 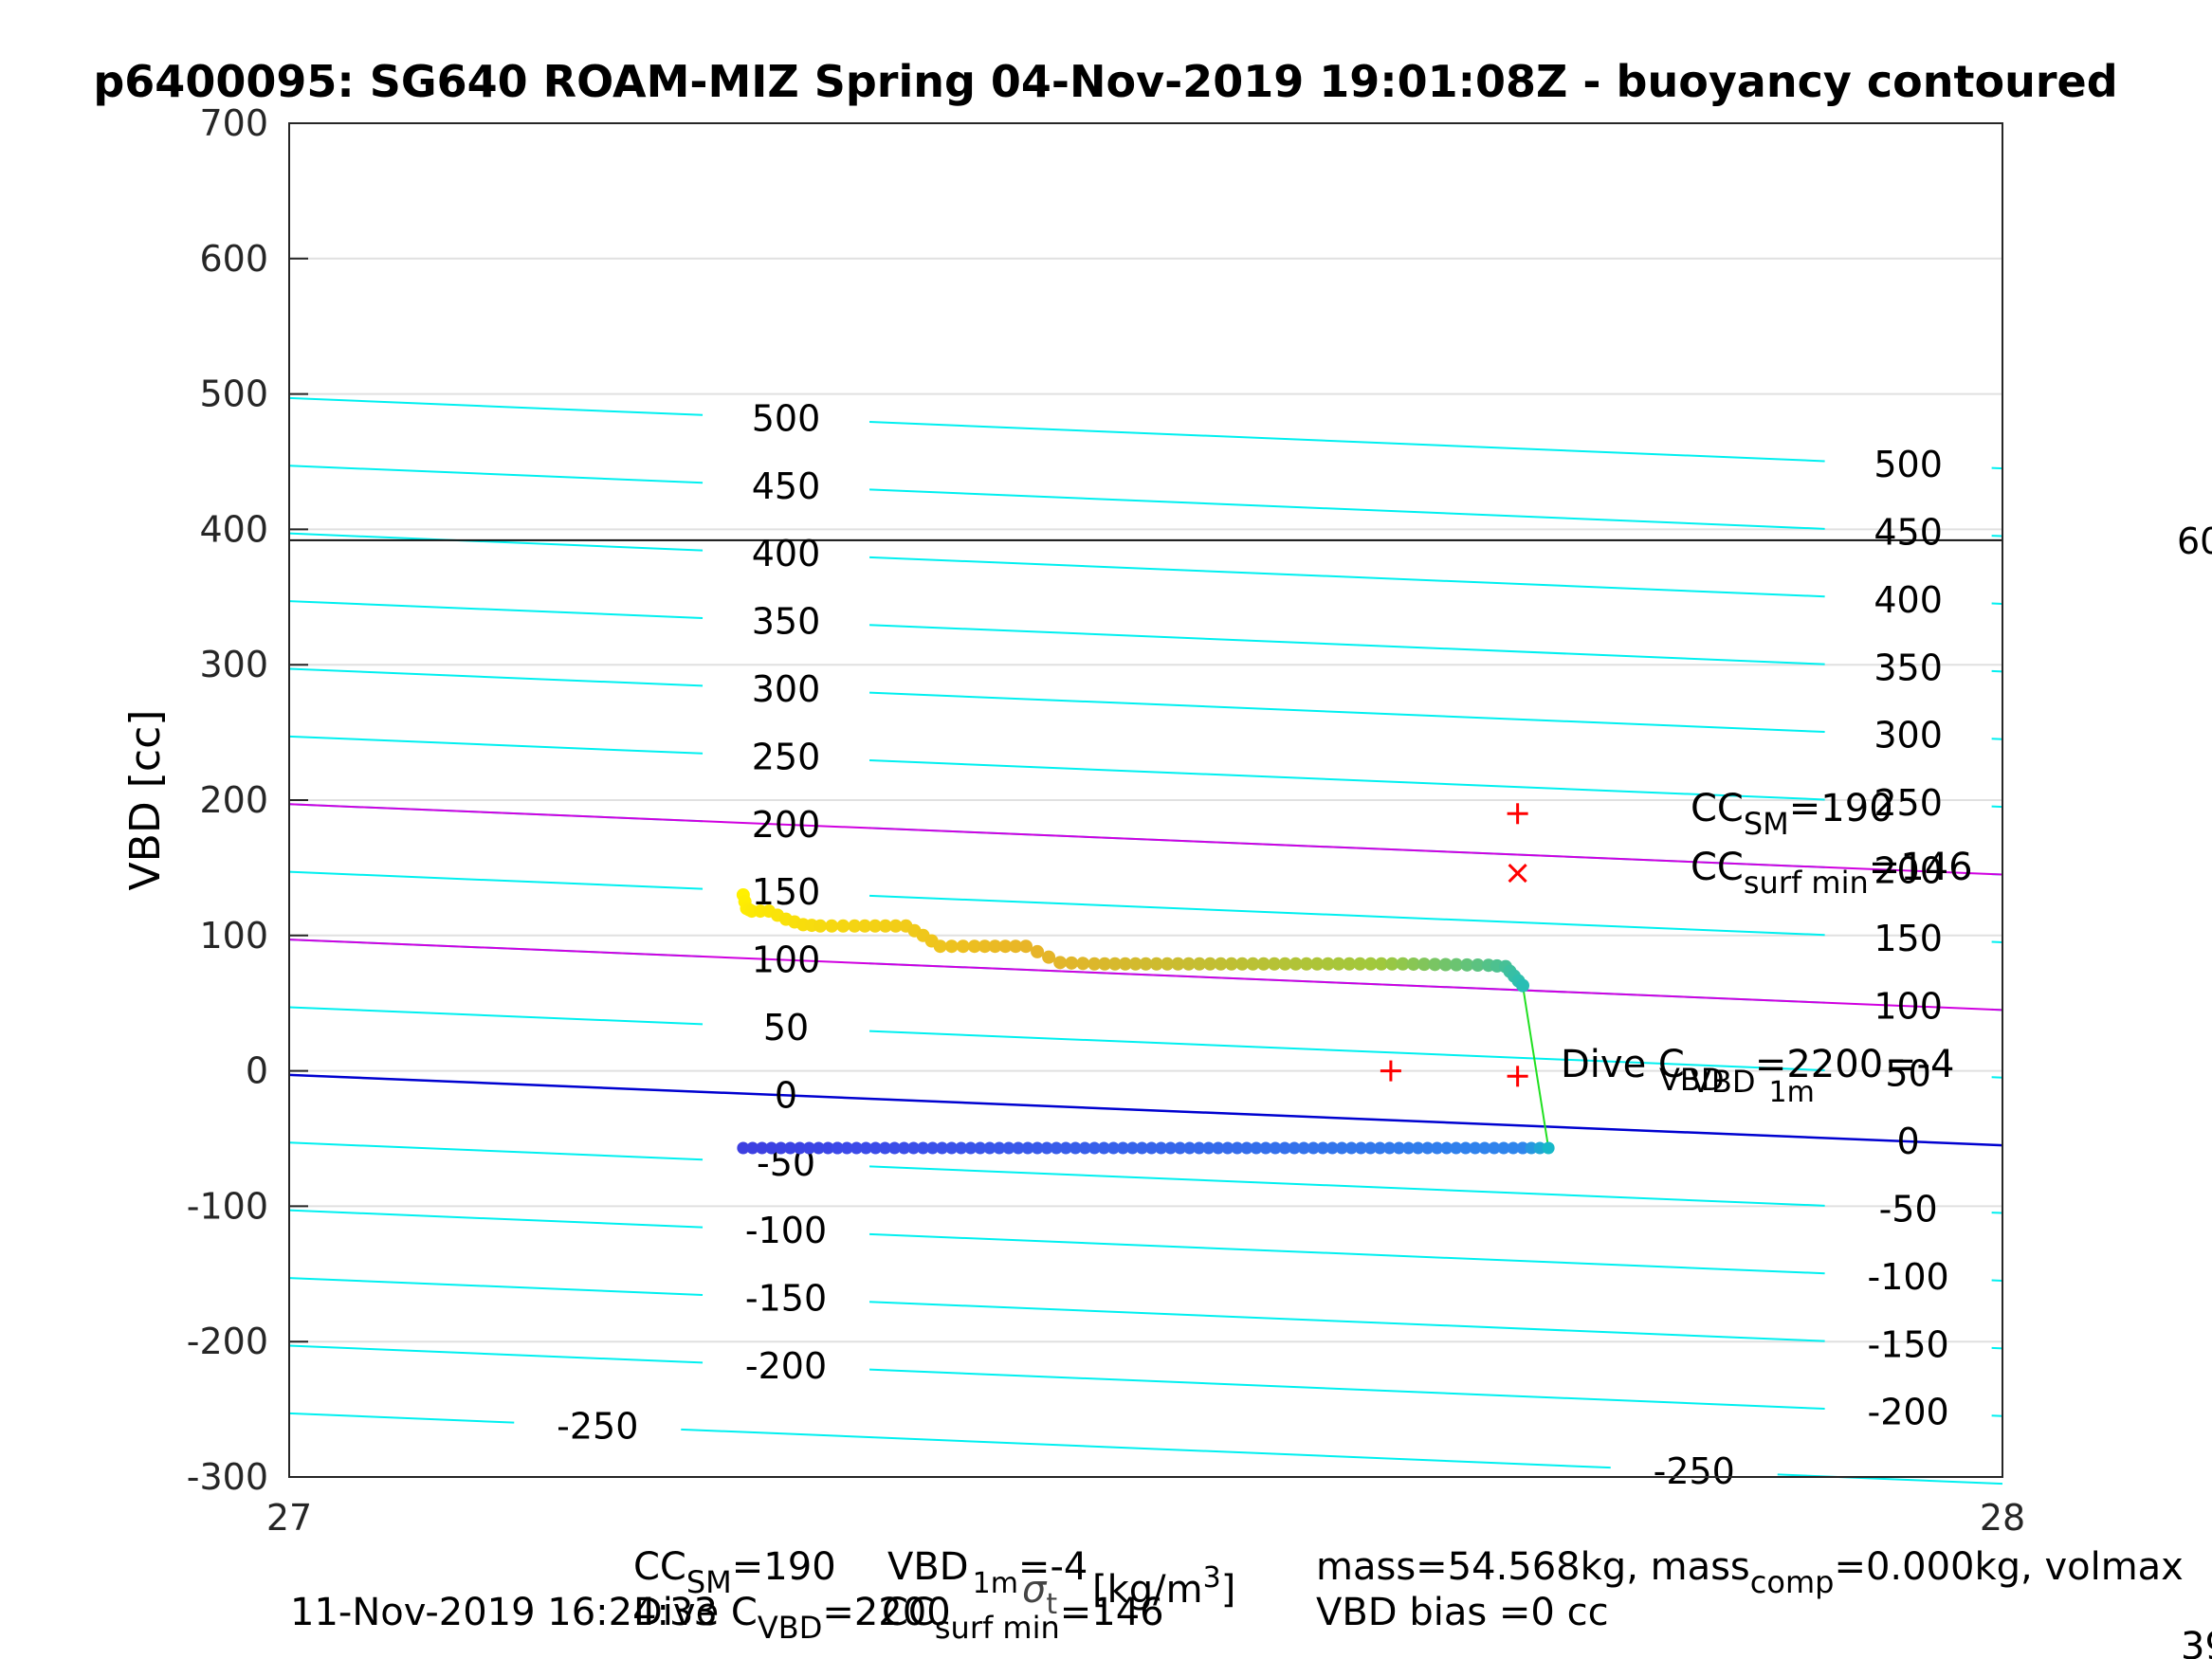 What do you see at coordinates (1908, 464) in the screenshot?
I see `contour-label-right: 500` at bounding box center [1908, 464].